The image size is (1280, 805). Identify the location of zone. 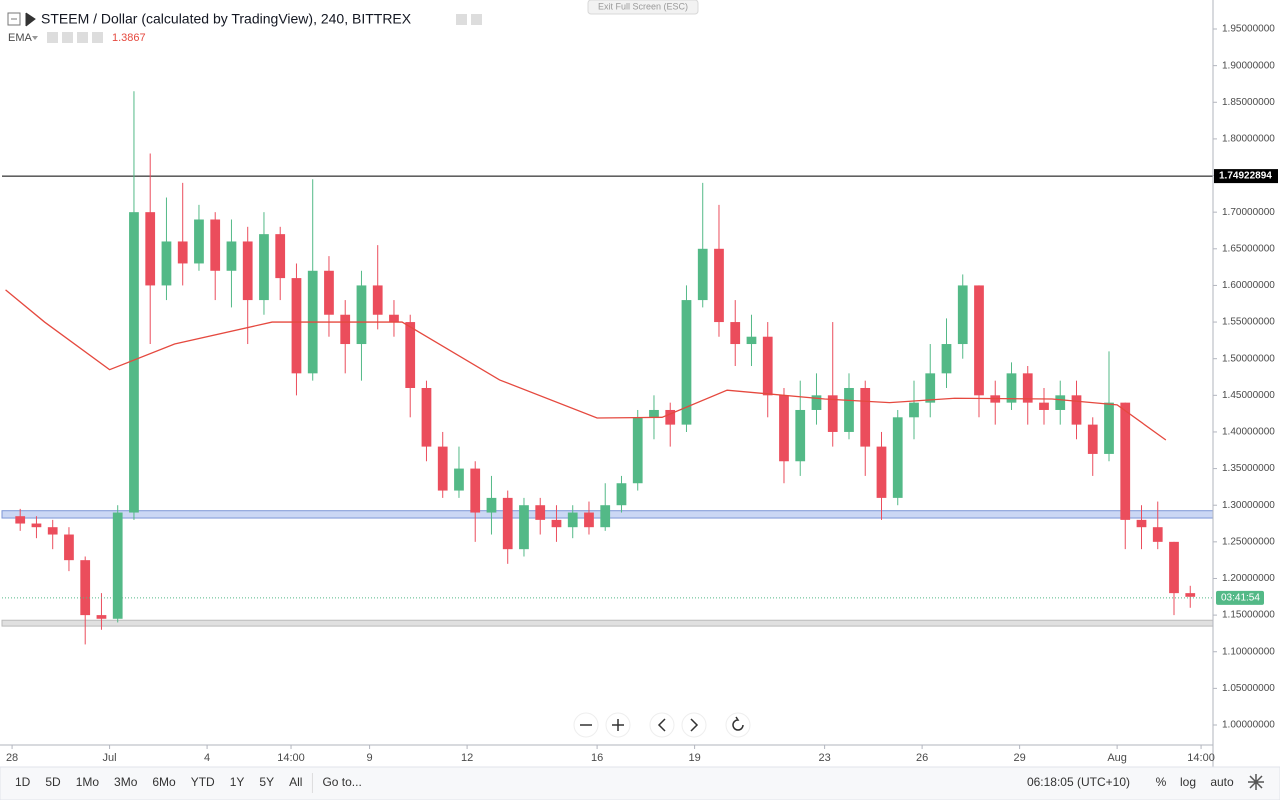
(607, 623).